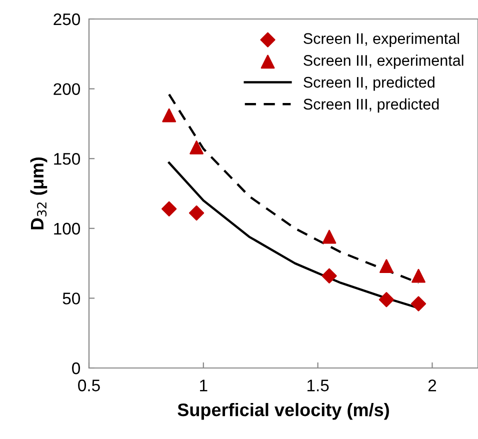  Describe the element at coordinates (381, 39) in the screenshot. I see `legend-label: Screen II, experimental` at that location.